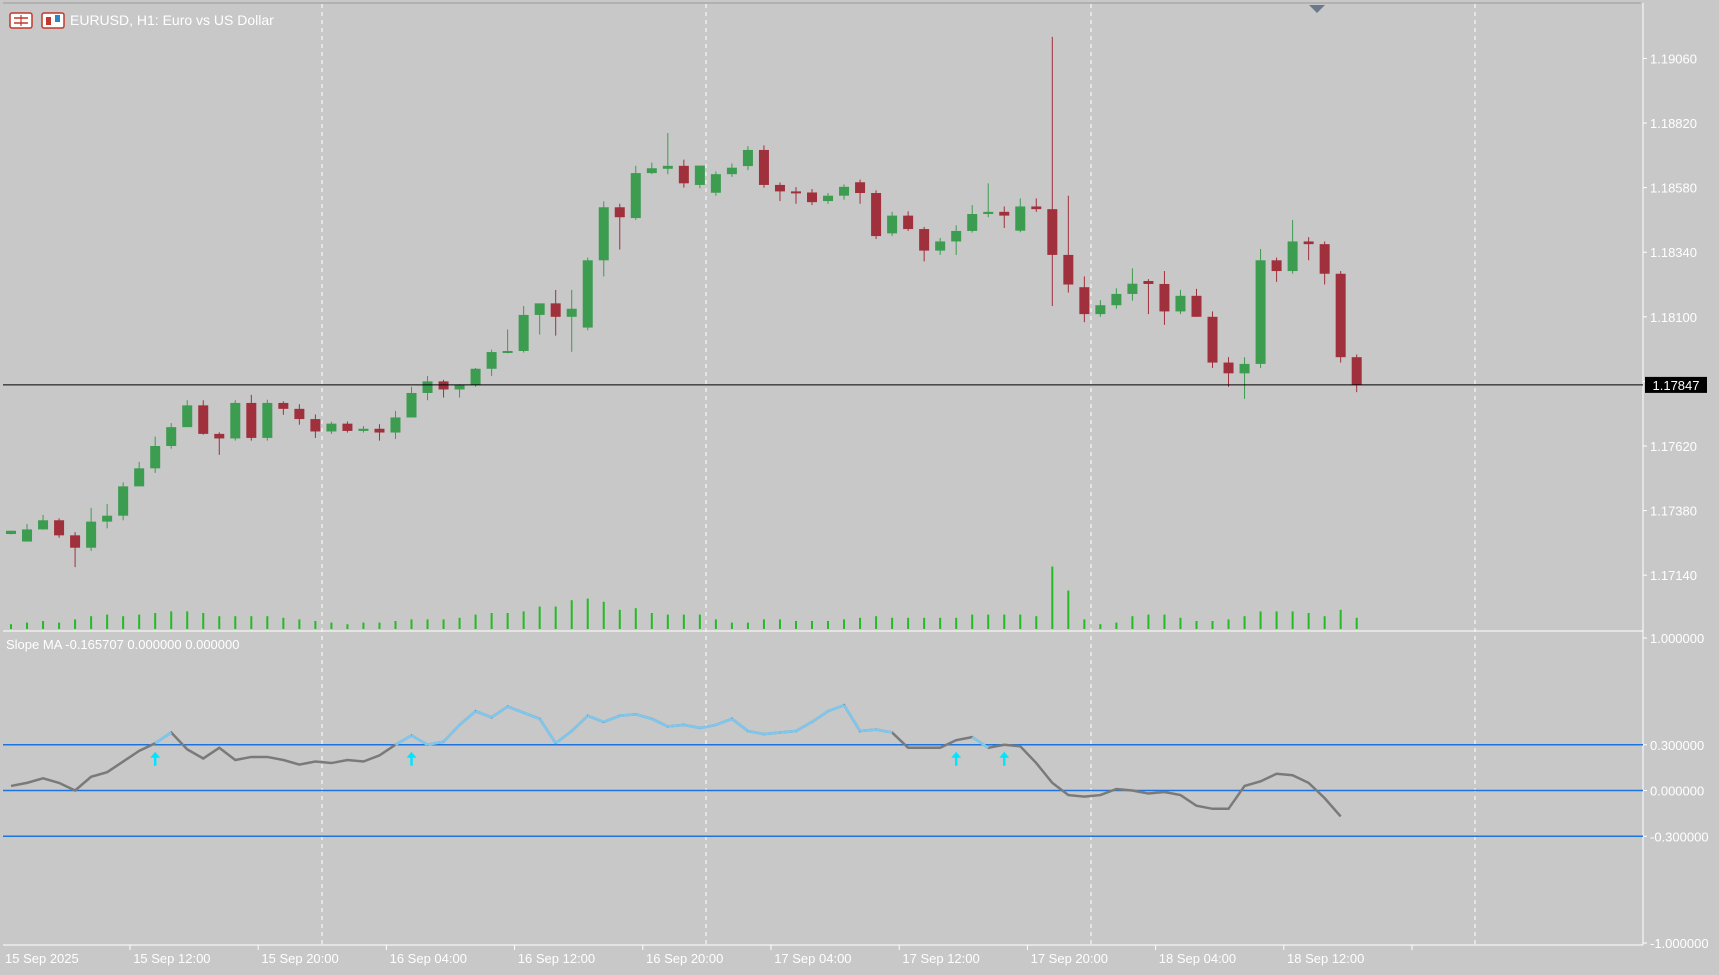  Describe the element at coordinates (1673, 575) in the screenshot. I see `price-tick-label: 1.17140` at that location.